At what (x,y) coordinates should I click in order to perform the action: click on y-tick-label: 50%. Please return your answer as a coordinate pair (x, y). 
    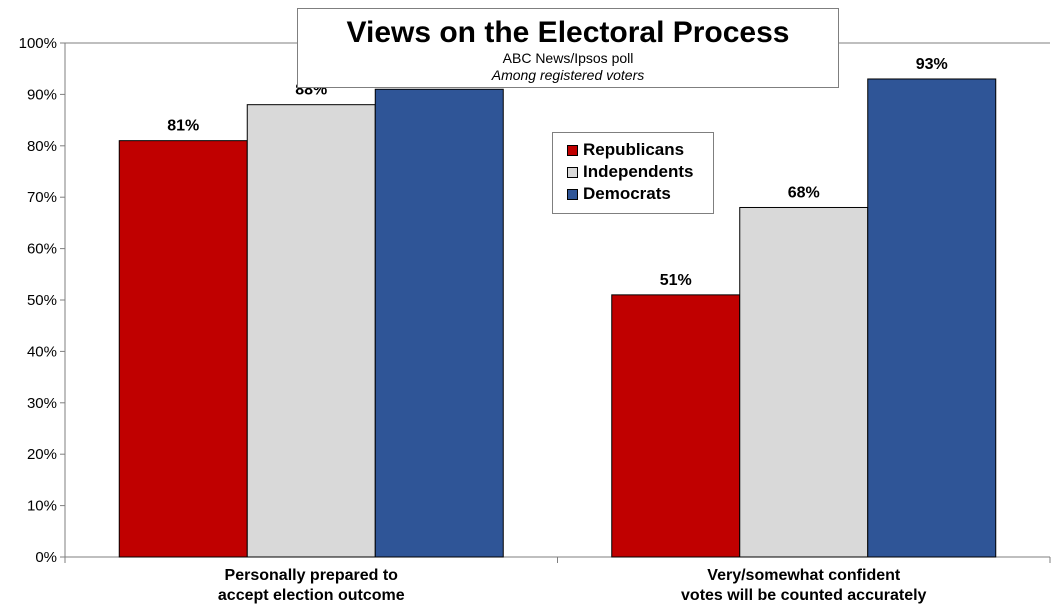
    Looking at the image, I should click on (42, 300).